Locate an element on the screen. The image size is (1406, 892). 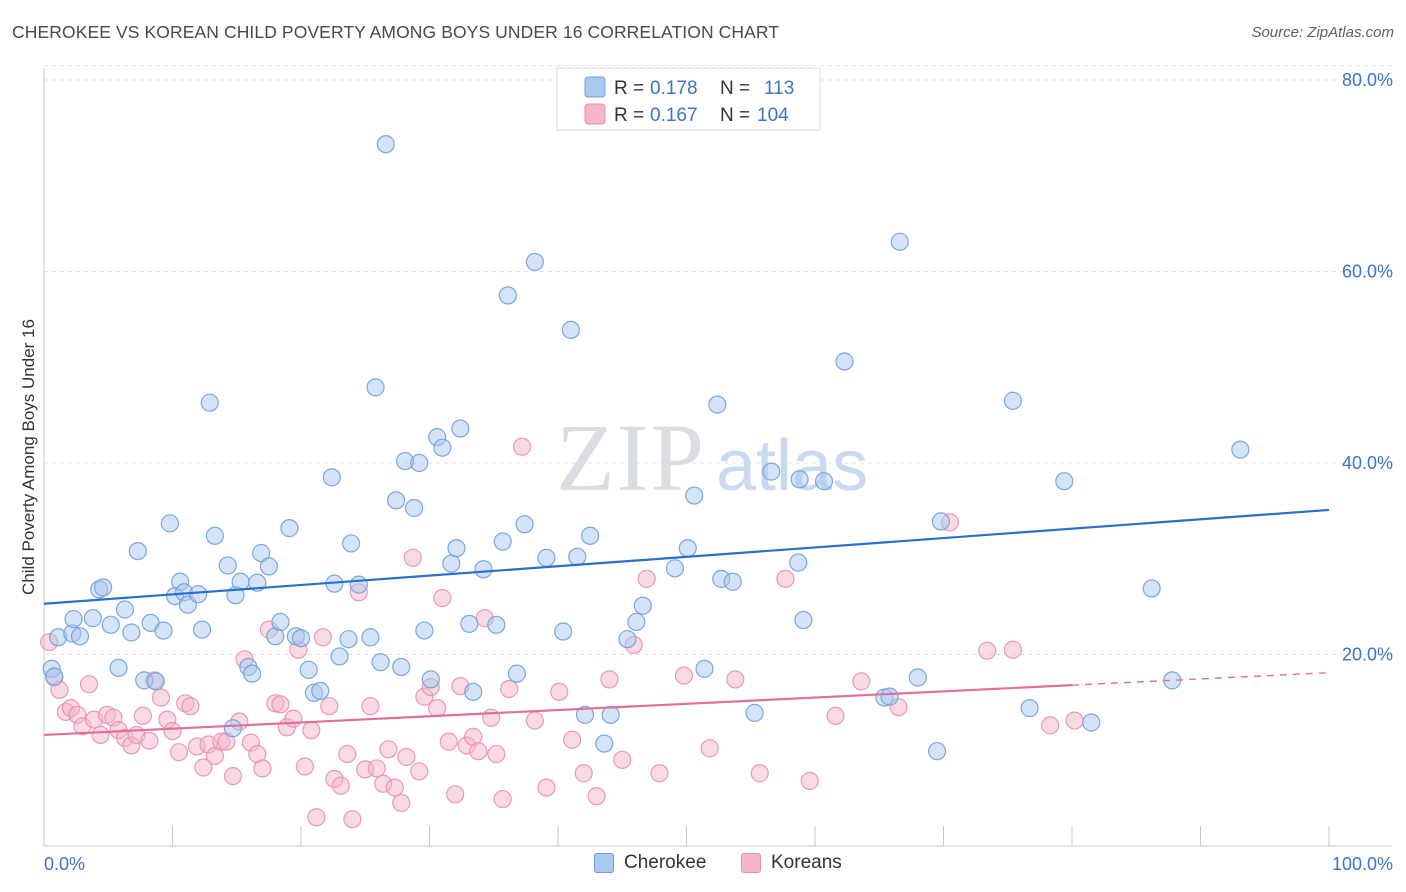
watermark-zip: ZIP is located at coordinates (631, 457).